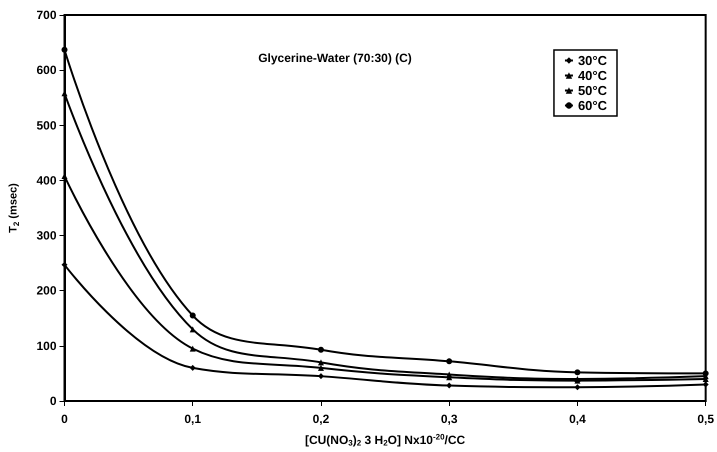  What do you see at coordinates (46, 291) in the screenshot?
I see `y-tick-label: 200` at bounding box center [46, 291].